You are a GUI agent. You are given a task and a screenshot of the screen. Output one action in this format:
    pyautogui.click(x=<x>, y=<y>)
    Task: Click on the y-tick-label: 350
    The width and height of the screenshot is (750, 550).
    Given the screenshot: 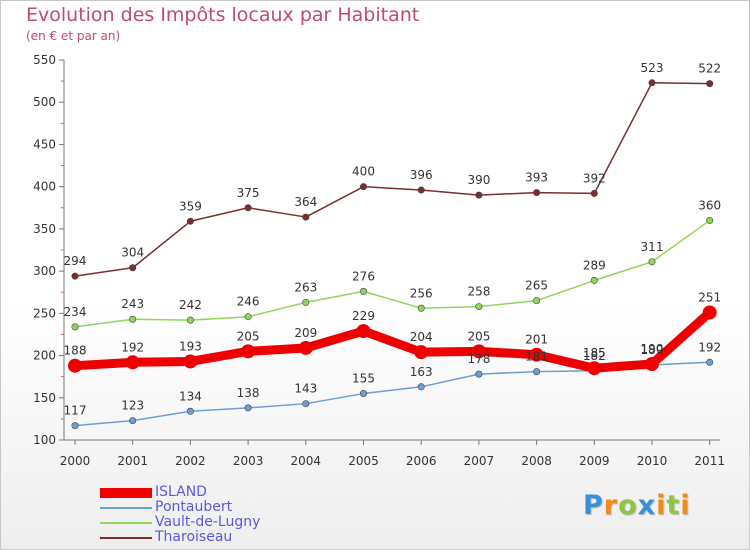 What is the action you would take?
    pyautogui.click(x=44, y=229)
    